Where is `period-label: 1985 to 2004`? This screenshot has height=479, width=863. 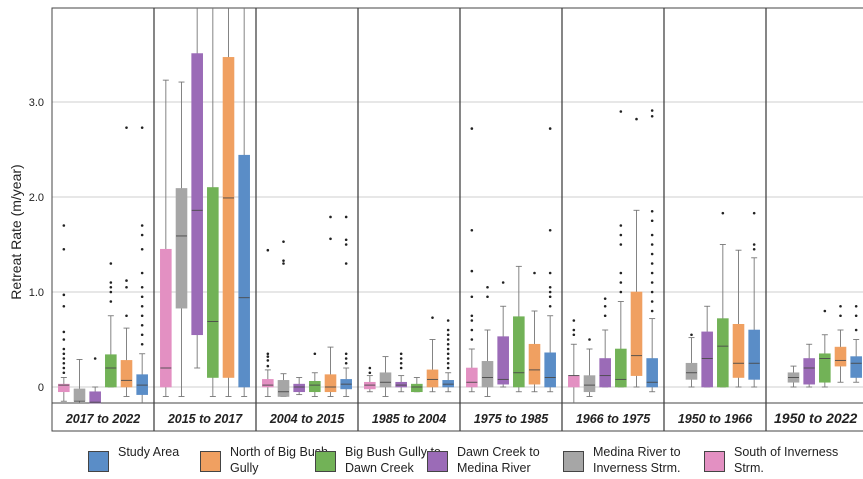 period-label: 1985 to 2004 is located at coordinates (409, 419).